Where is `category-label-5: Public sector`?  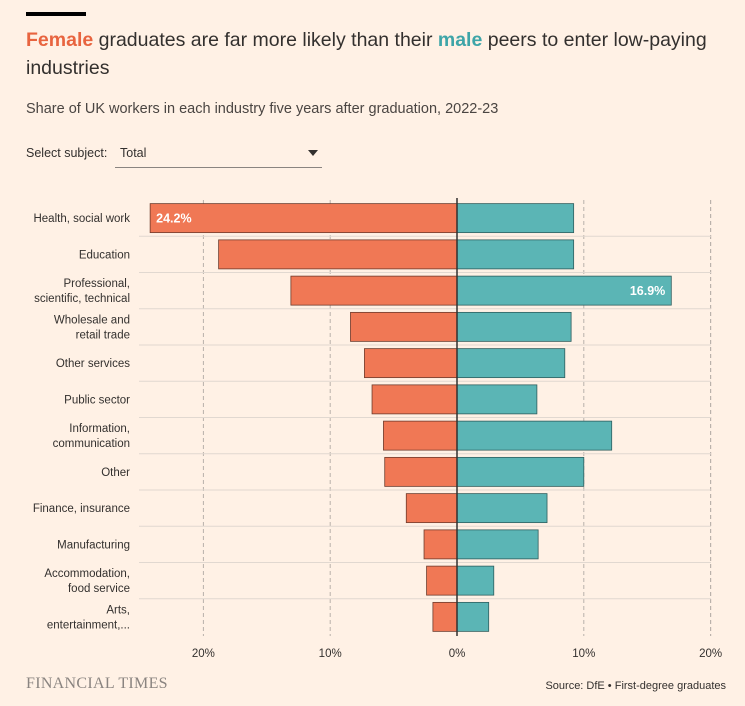
category-label-5: Public sector is located at coordinates (97, 400).